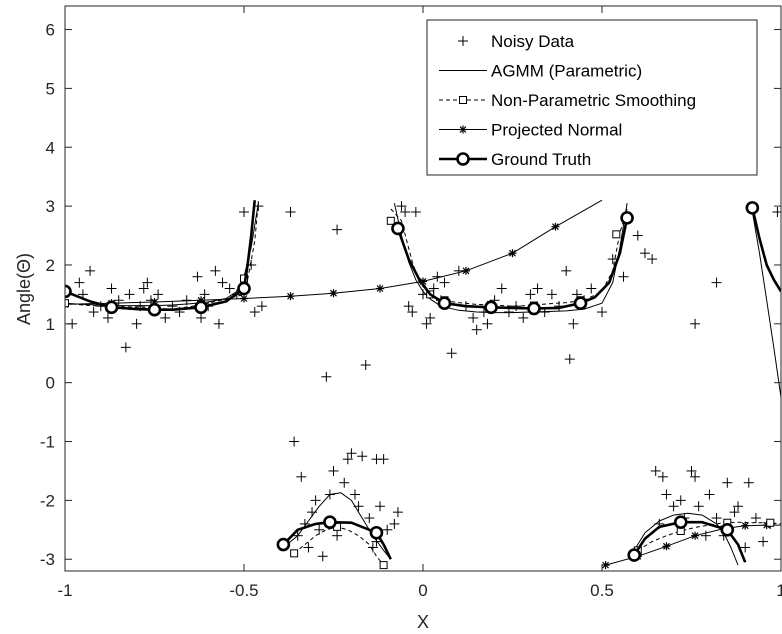  What do you see at coordinates (47, 442) in the screenshot?
I see `y-tick-label: -1` at bounding box center [47, 442].